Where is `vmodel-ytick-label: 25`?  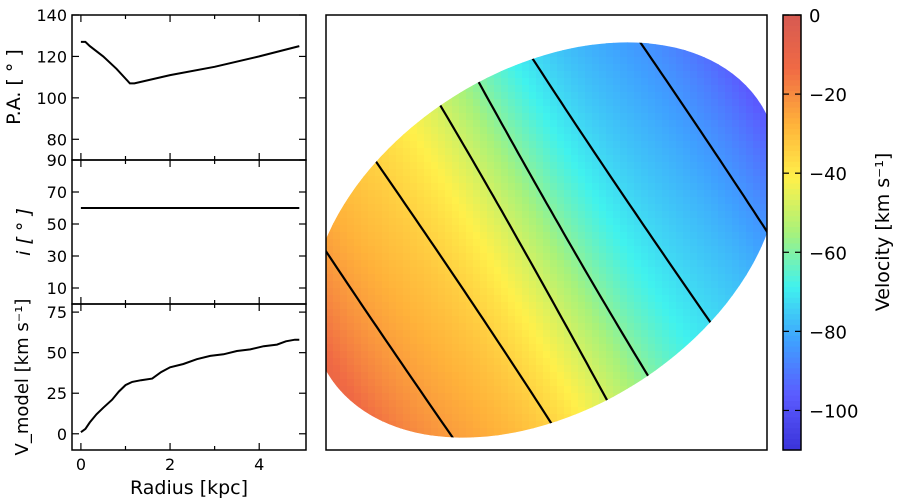 vmodel-ytick-label: 25 is located at coordinates (57, 393).